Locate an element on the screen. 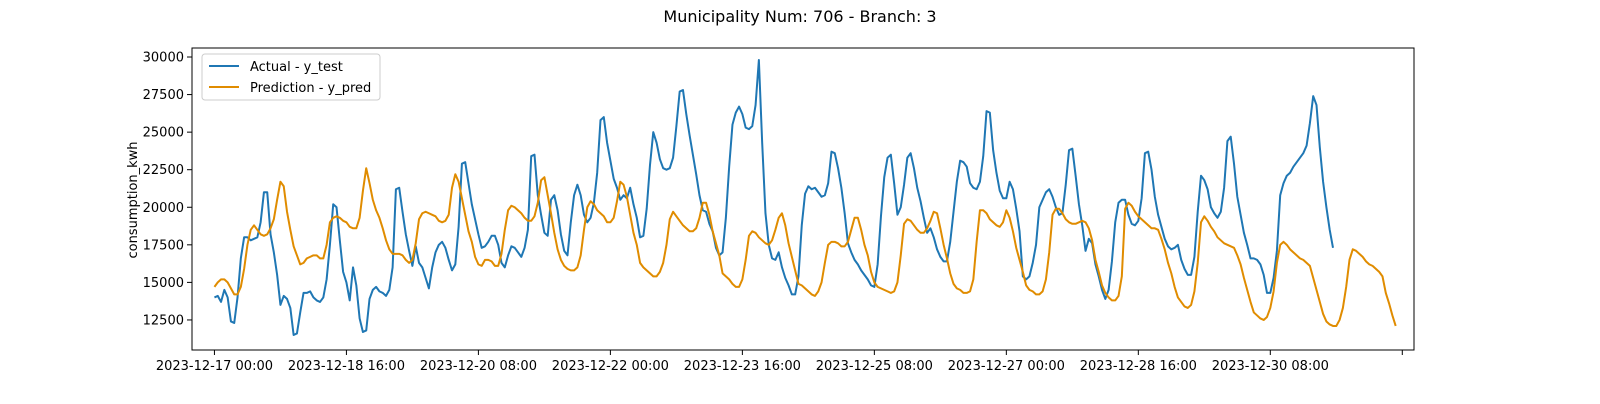 This screenshot has height=404, width=1600. y-tick-label: 17500 is located at coordinates (163, 245).